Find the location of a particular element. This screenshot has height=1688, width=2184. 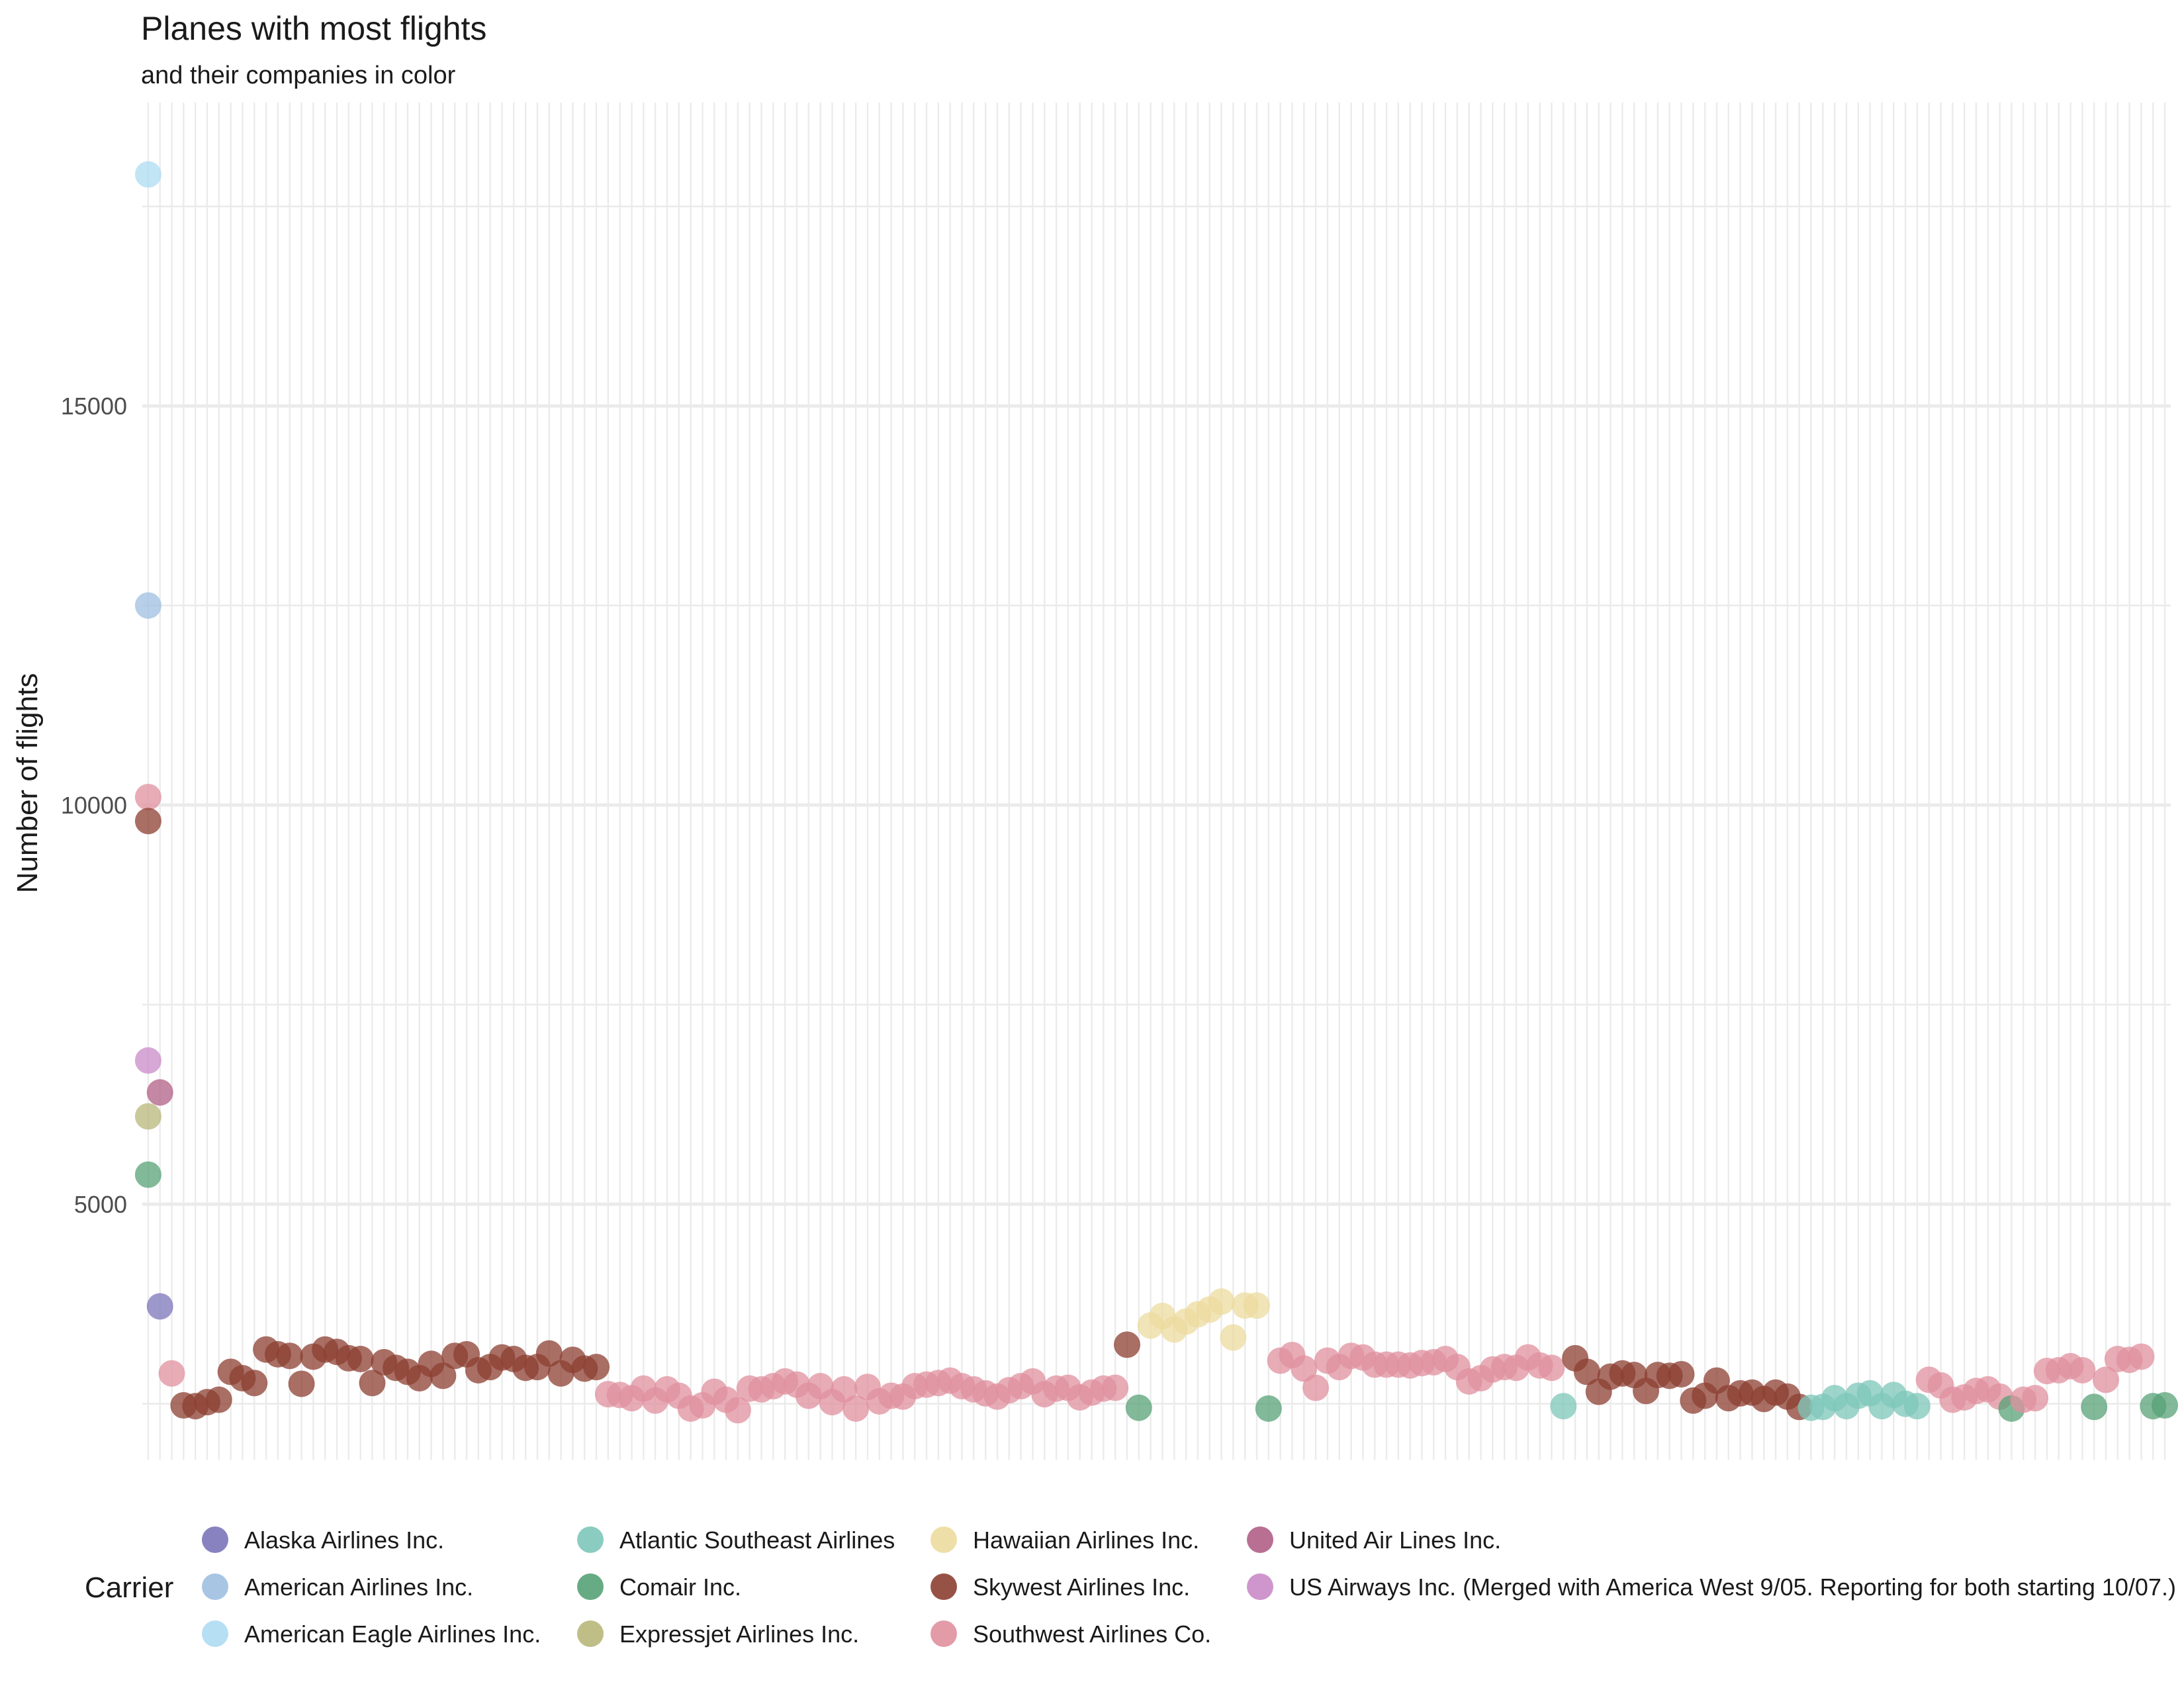

legend-label: Comair Inc. is located at coordinates (680, 1587).